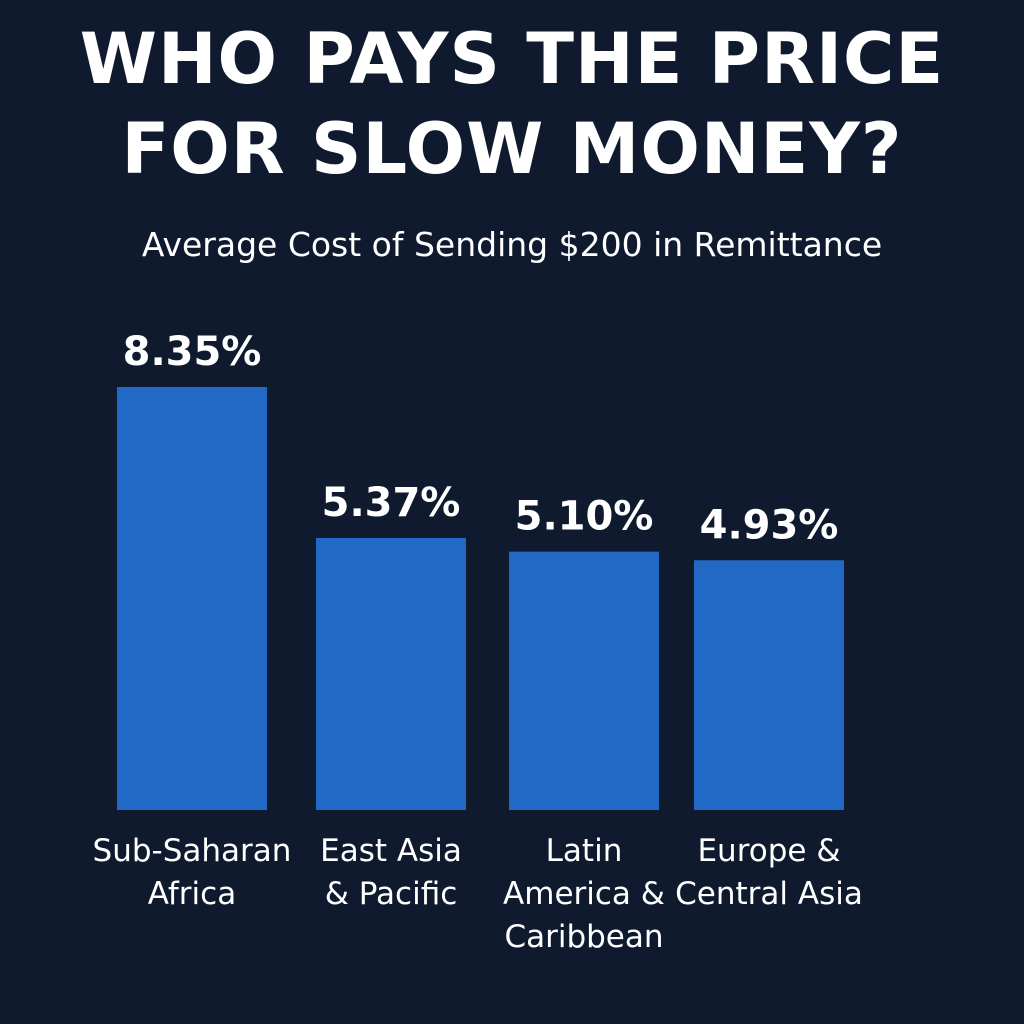 Image resolution: width=1024 pixels, height=1024 pixels. I want to click on chart-title-line: FOR SLOW MONEY?, so click(512, 149).